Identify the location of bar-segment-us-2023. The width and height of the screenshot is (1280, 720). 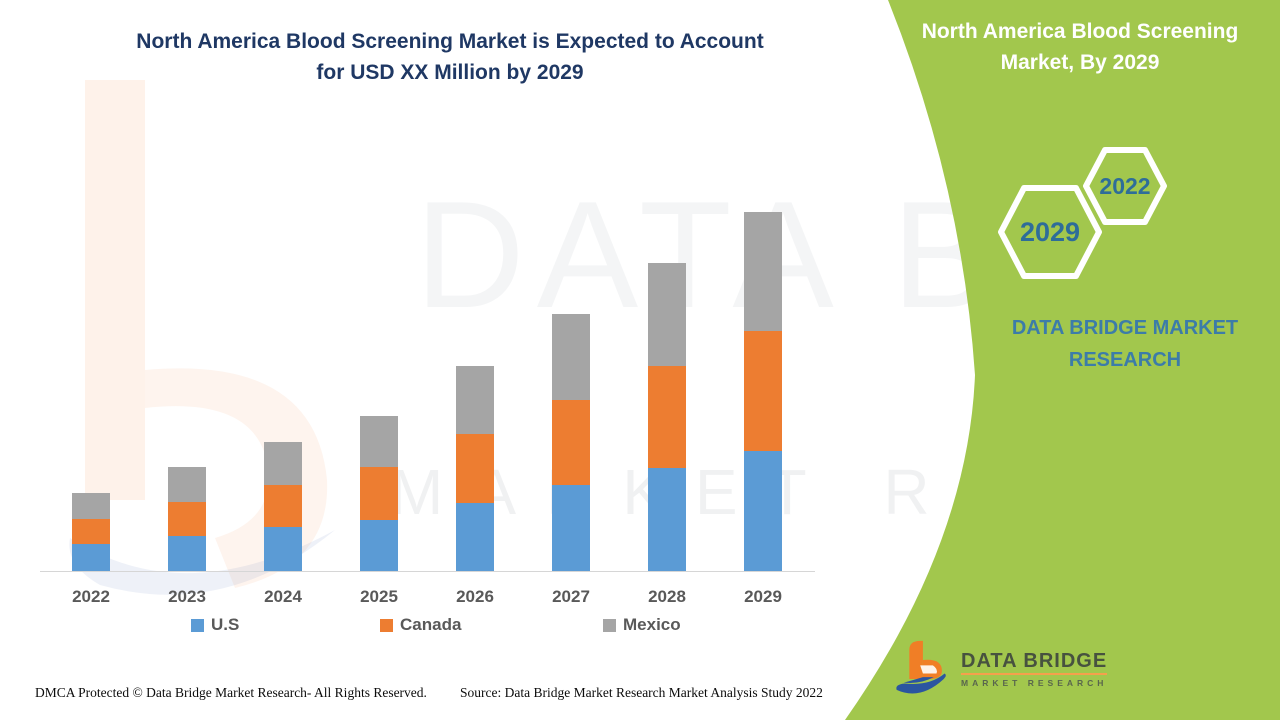
(187, 553).